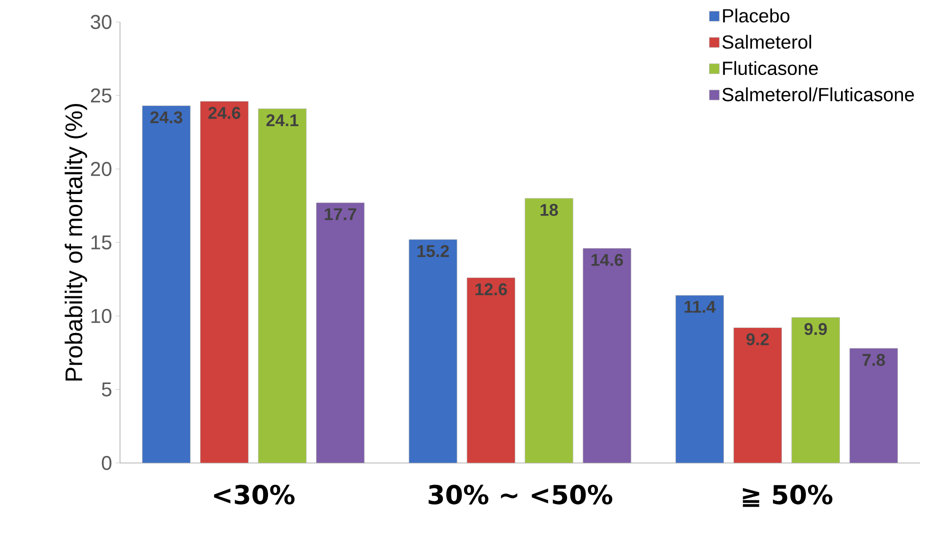 The image size is (945, 553). What do you see at coordinates (107, 463) in the screenshot?
I see `y-tick-label: 0` at bounding box center [107, 463].